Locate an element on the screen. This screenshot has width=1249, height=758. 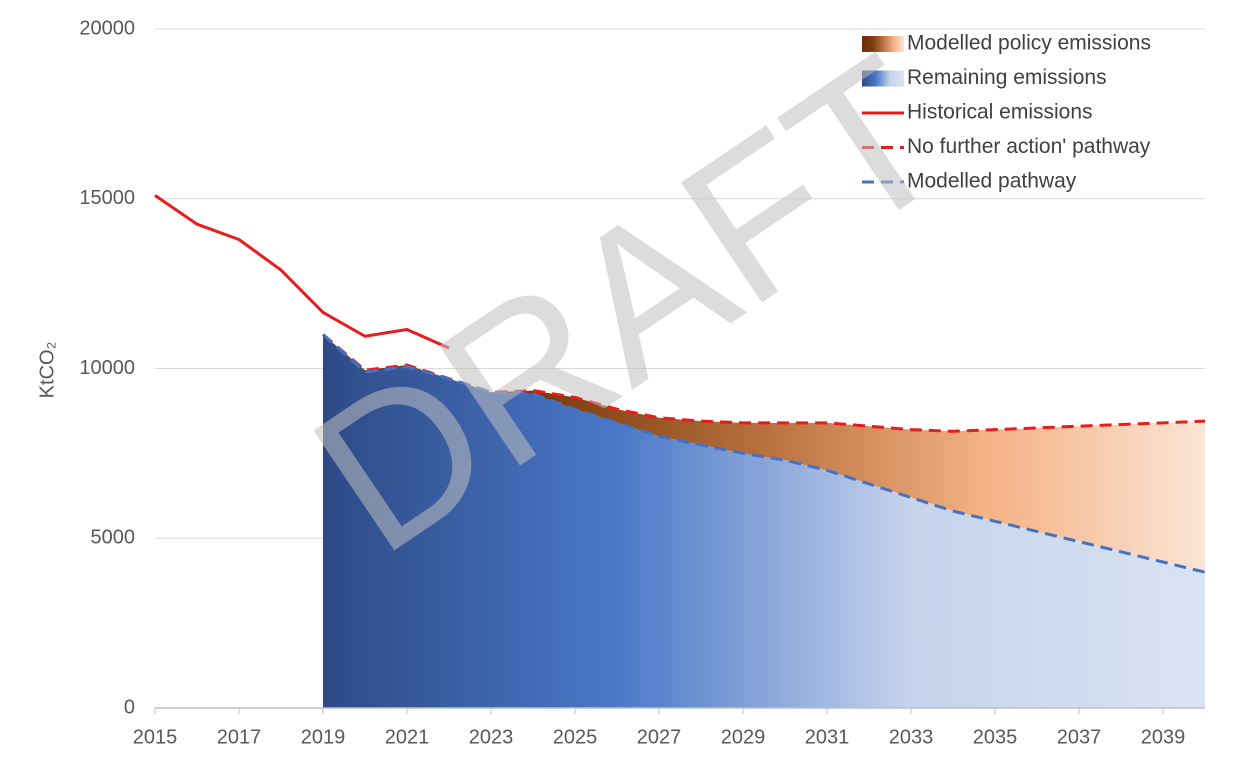
x-tick-label: 2019 is located at coordinates (323, 737).